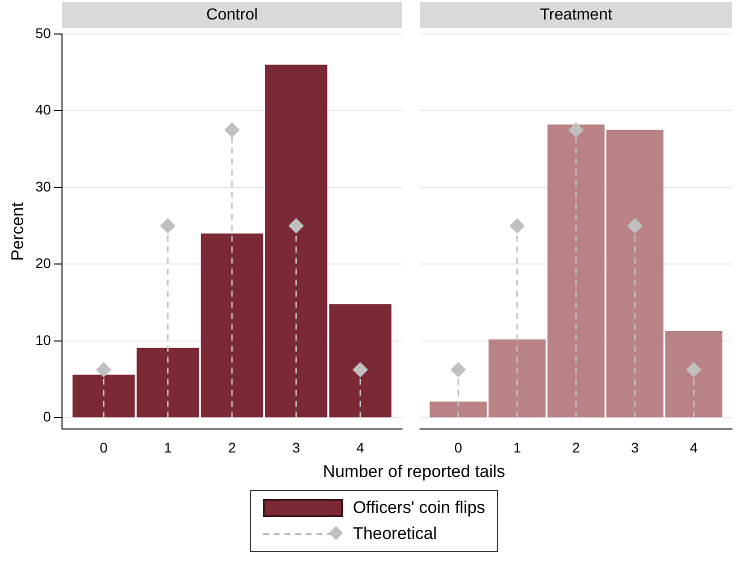 The width and height of the screenshot is (748, 575). I want to click on x-axis-title: Number of reported tails, so click(414, 472).